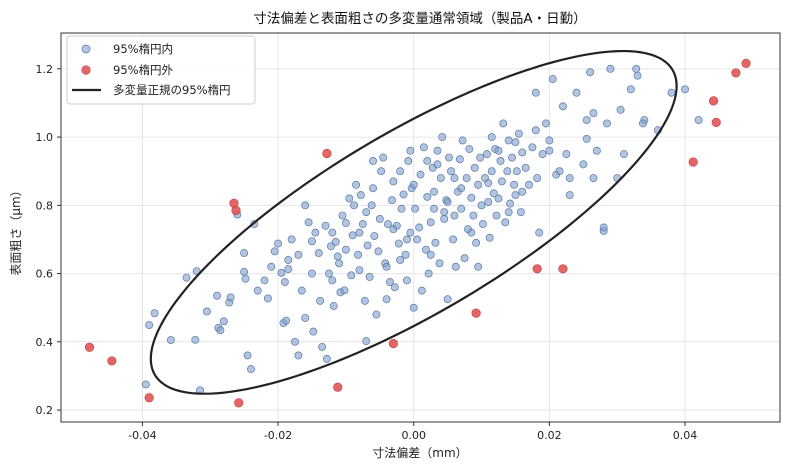  What do you see at coordinates (143, 70) in the screenshot?
I see `legend-label-outside: 95%楕円外` at bounding box center [143, 70].